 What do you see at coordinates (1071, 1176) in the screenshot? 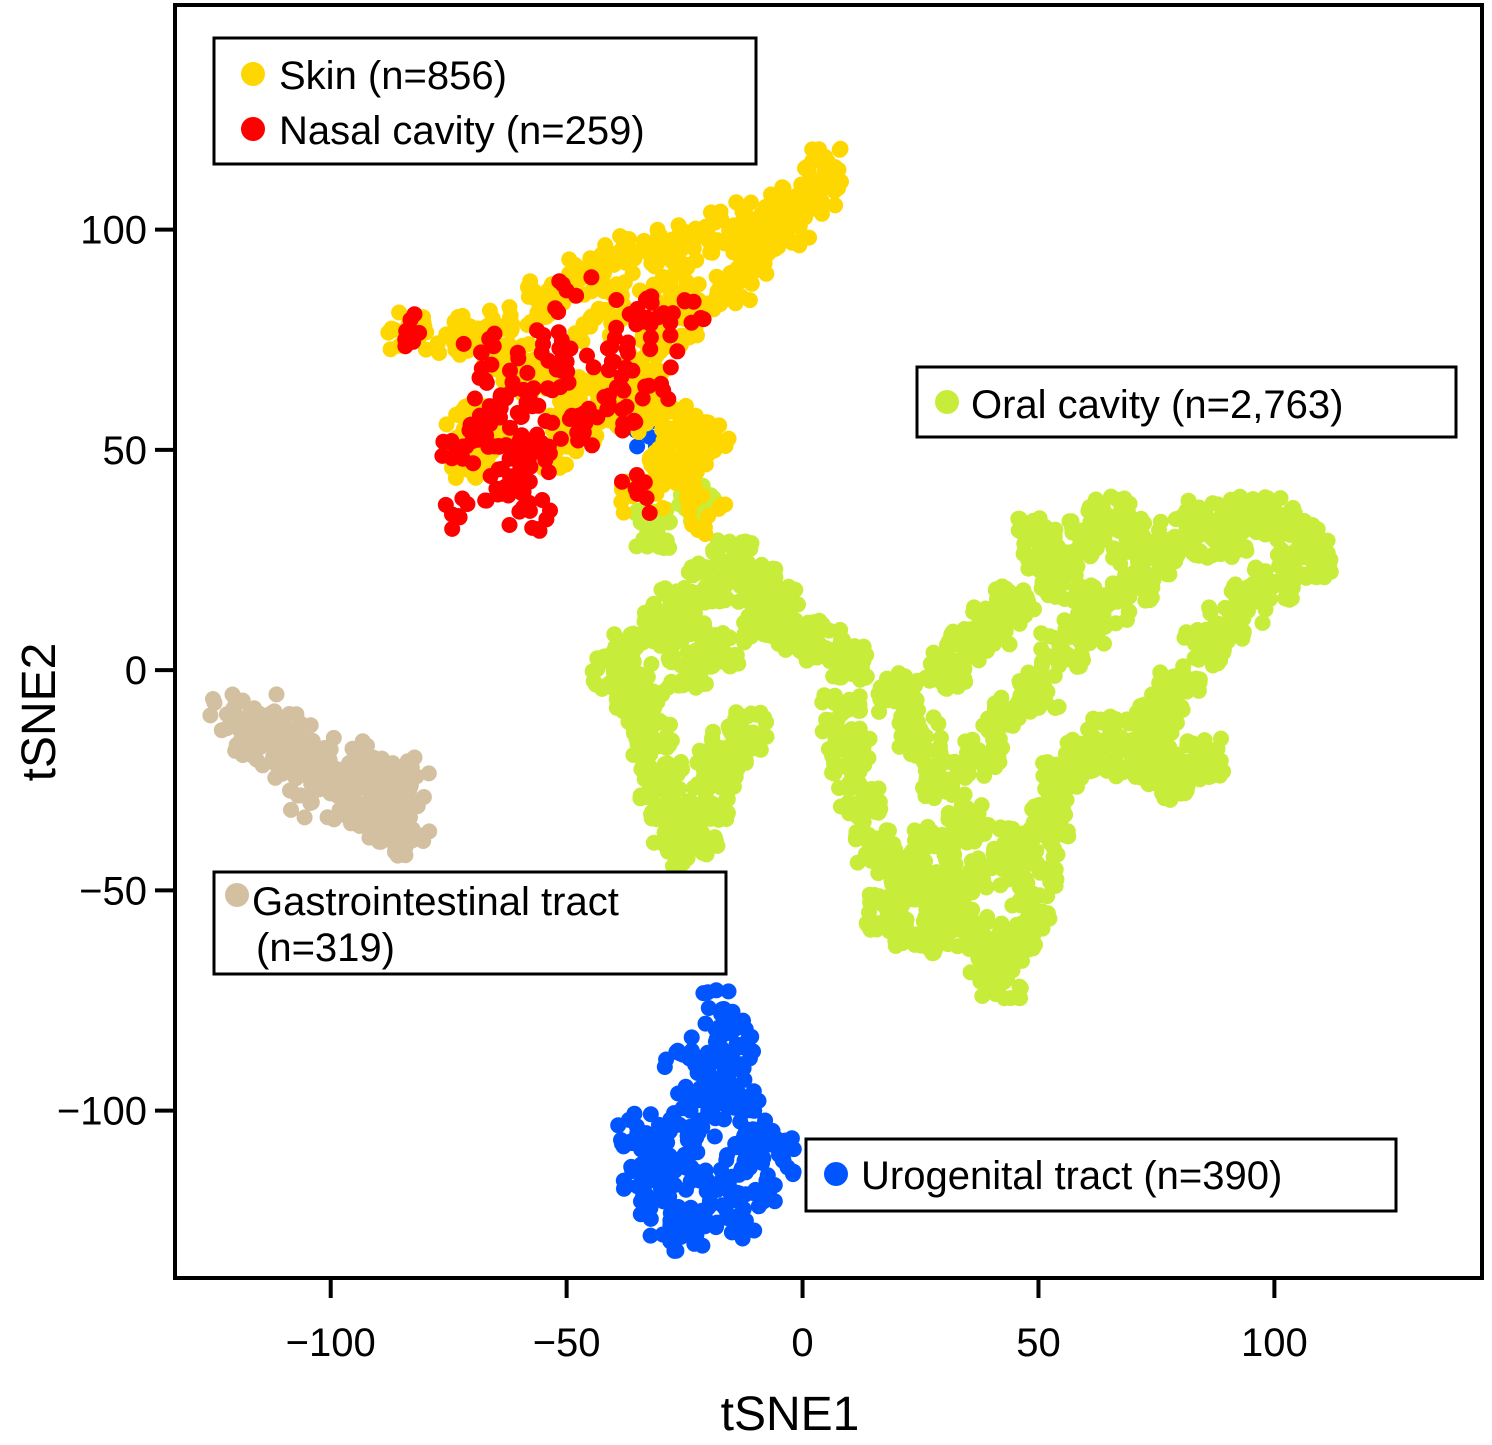
I see `legend-label-uro: Urogenital tract (n=390)` at bounding box center [1071, 1176].